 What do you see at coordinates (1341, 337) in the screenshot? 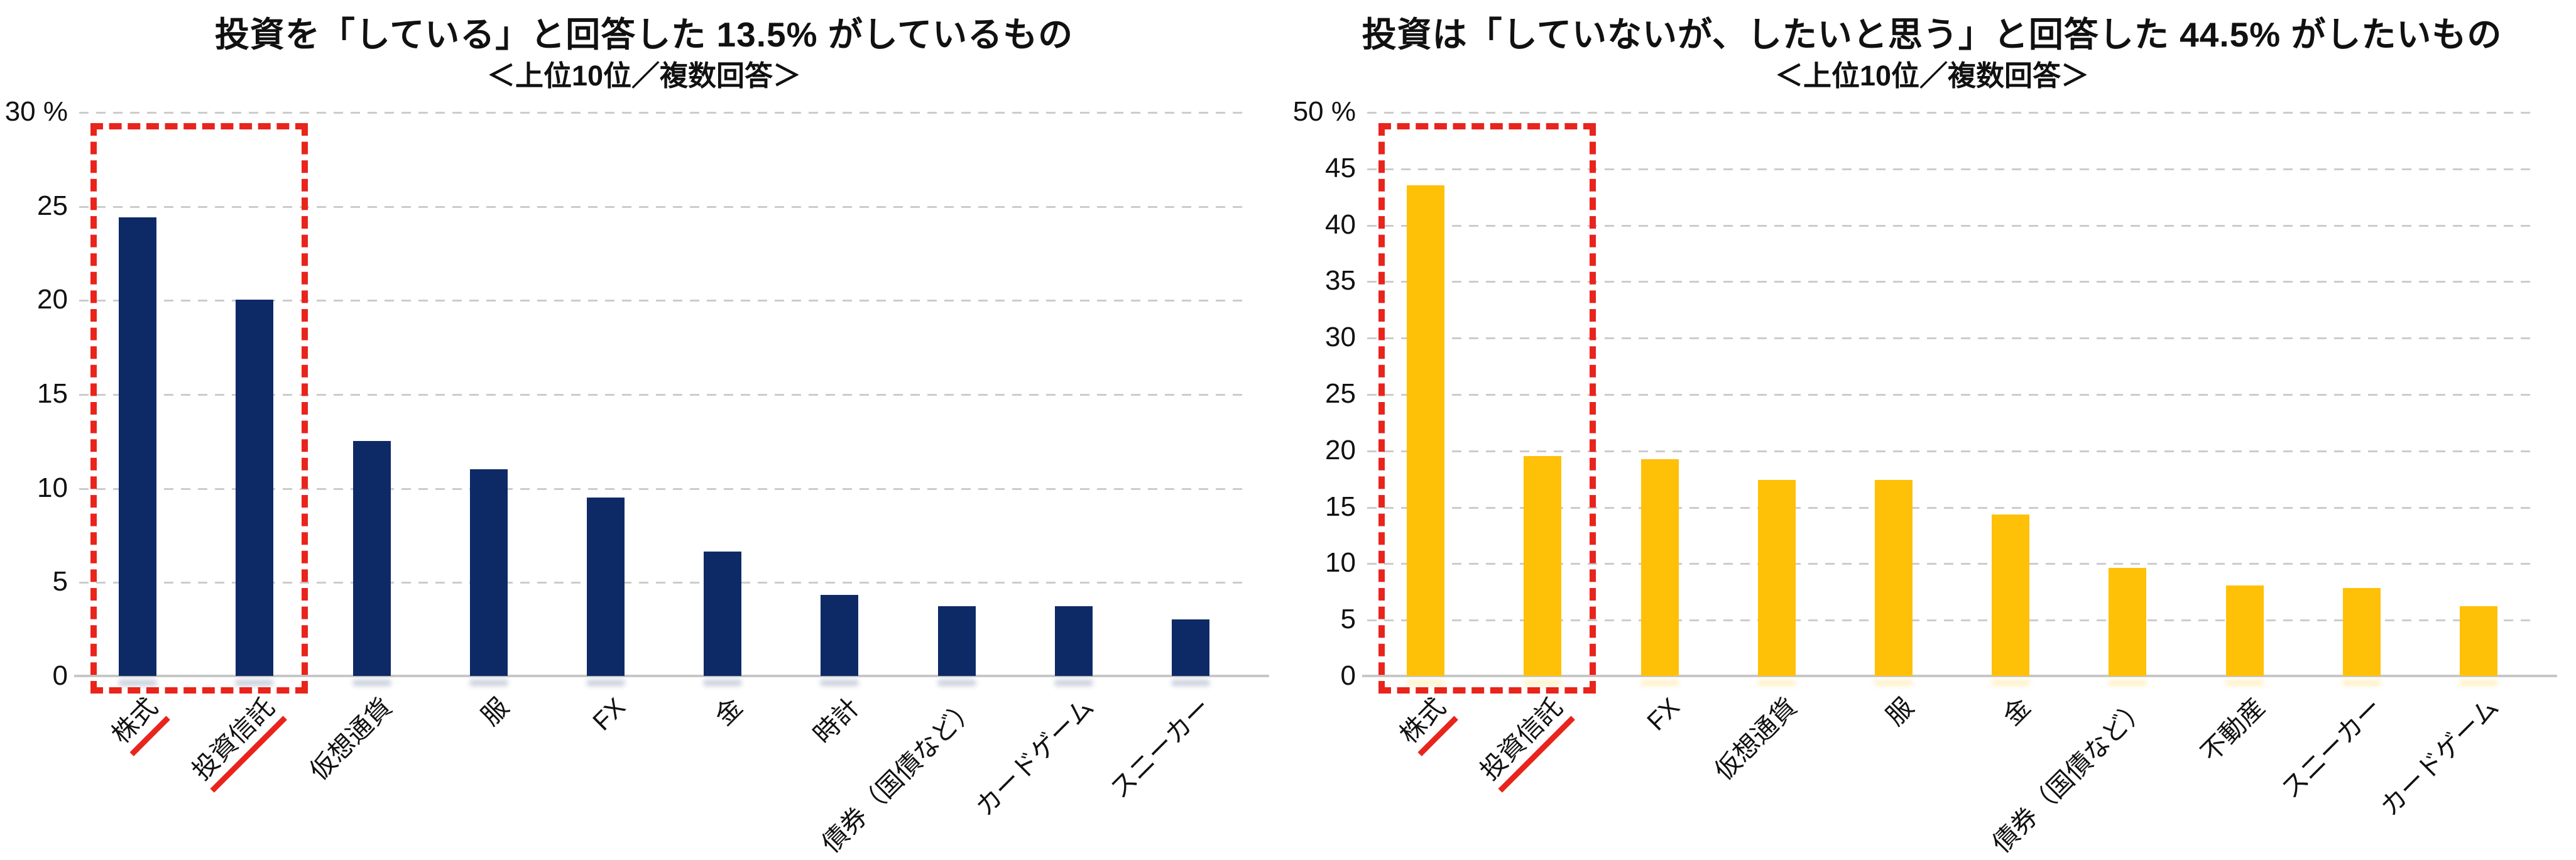
I see `y-axis-tick-label: 30` at bounding box center [1341, 337].